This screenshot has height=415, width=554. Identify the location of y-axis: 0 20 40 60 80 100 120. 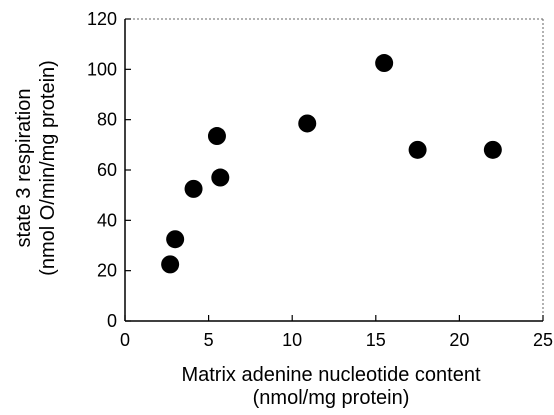
(109, 170).